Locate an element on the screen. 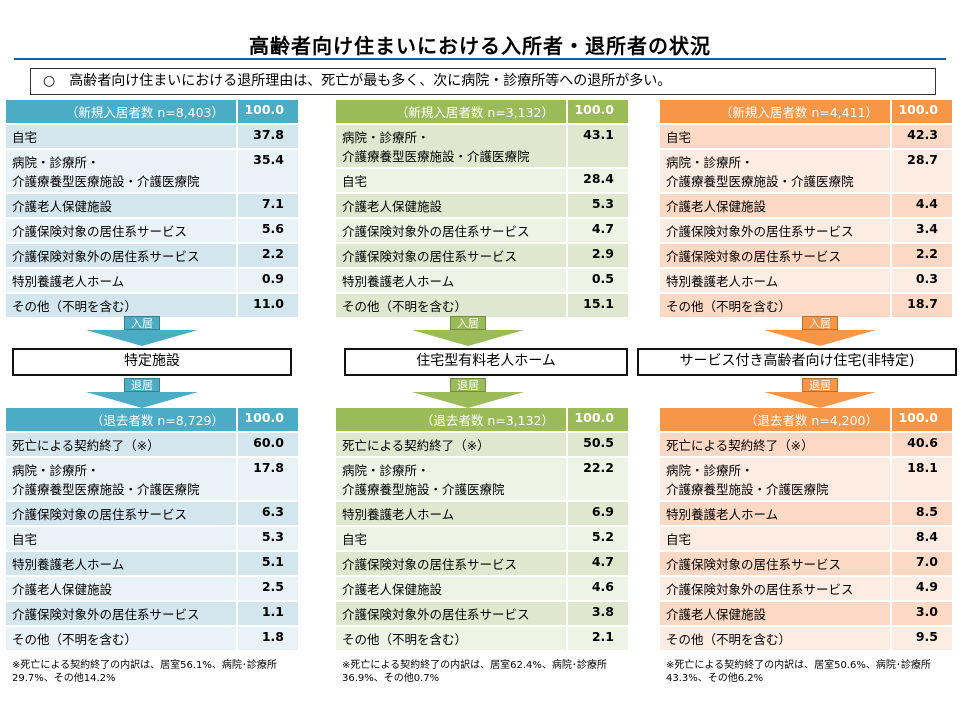 The width and height of the screenshot is (960, 720). table-row: 介護保険対象の居住系サービス 2.9 is located at coordinates (482, 255).